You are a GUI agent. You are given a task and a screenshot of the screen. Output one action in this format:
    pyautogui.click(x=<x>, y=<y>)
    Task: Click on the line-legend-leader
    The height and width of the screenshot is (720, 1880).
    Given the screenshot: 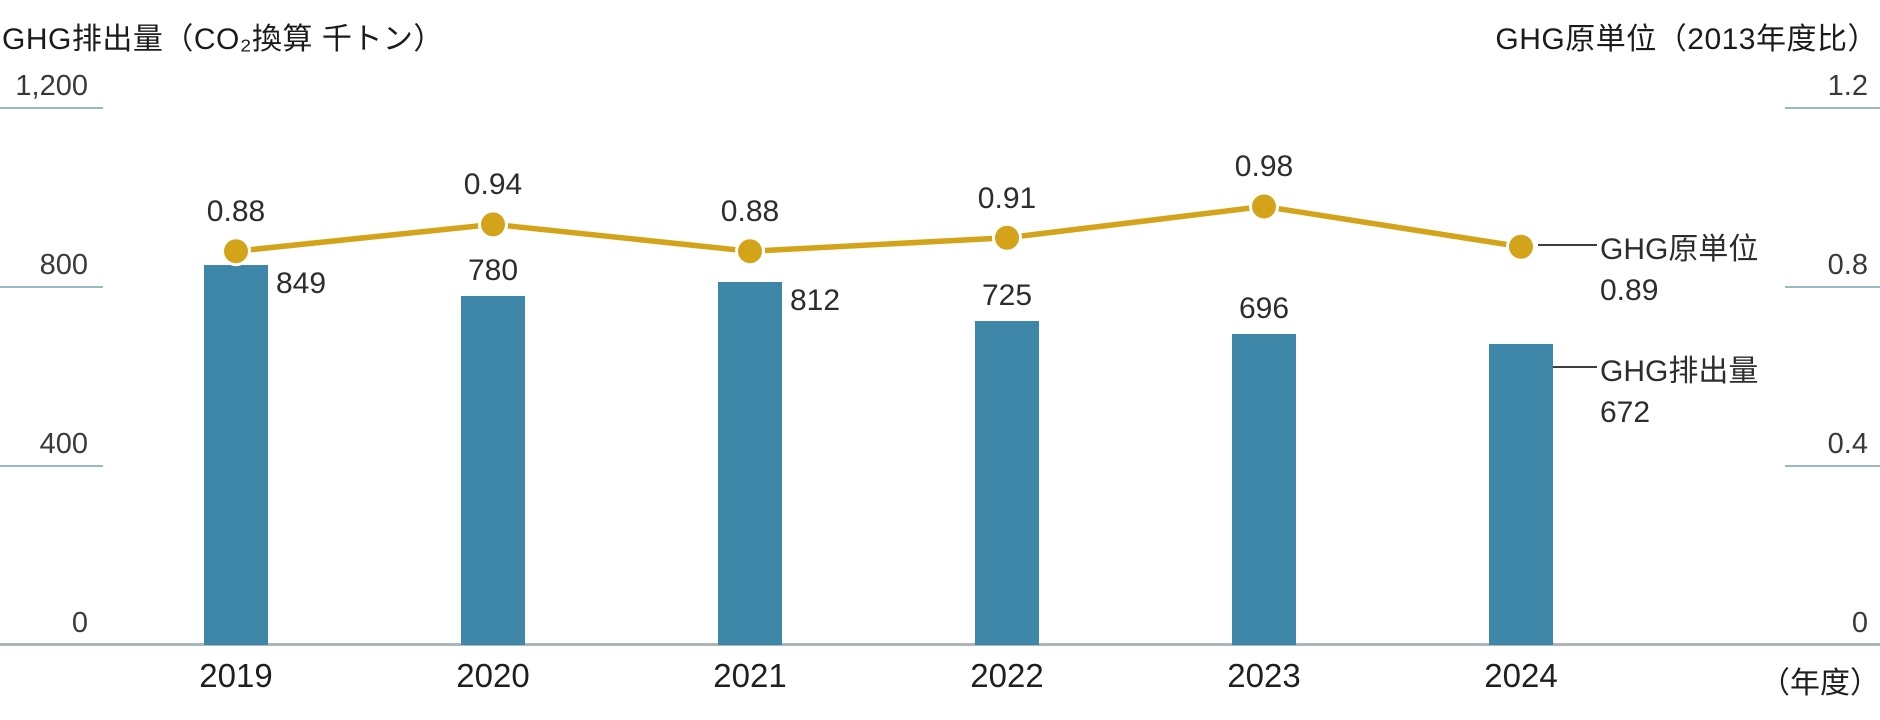 What is the action you would take?
    pyautogui.click(x=1567, y=245)
    